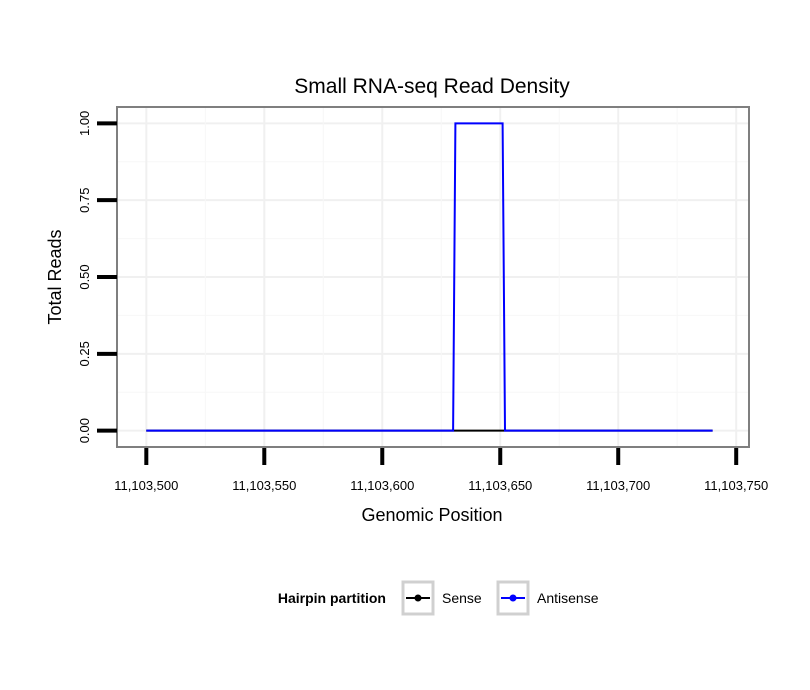 The height and width of the screenshot is (690, 810). Describe the element at coordinates (432, 86) in the screenshot. I see `chart-title: Small RNA-seq Read Density` at that location.